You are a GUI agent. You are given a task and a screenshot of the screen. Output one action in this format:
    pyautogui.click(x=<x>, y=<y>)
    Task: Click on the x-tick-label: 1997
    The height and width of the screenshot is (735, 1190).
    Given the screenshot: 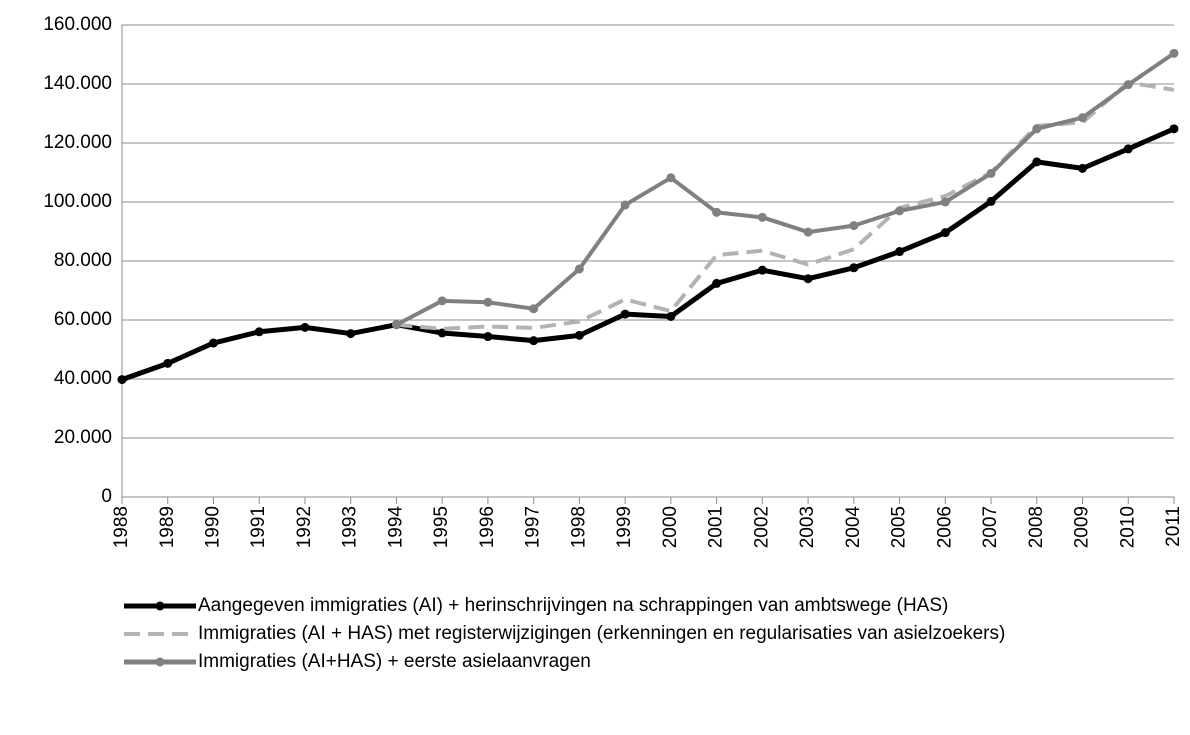 What is the action you would take?
    pyautogui.click(x=533, y=527)
    